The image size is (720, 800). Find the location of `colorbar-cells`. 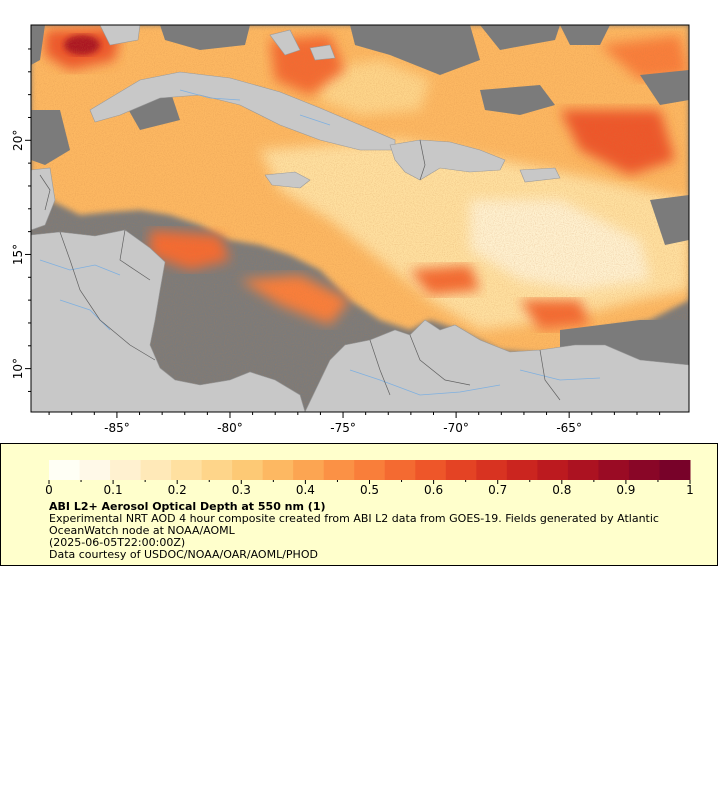

colorbar-cells is located at coordinates (370, 470).